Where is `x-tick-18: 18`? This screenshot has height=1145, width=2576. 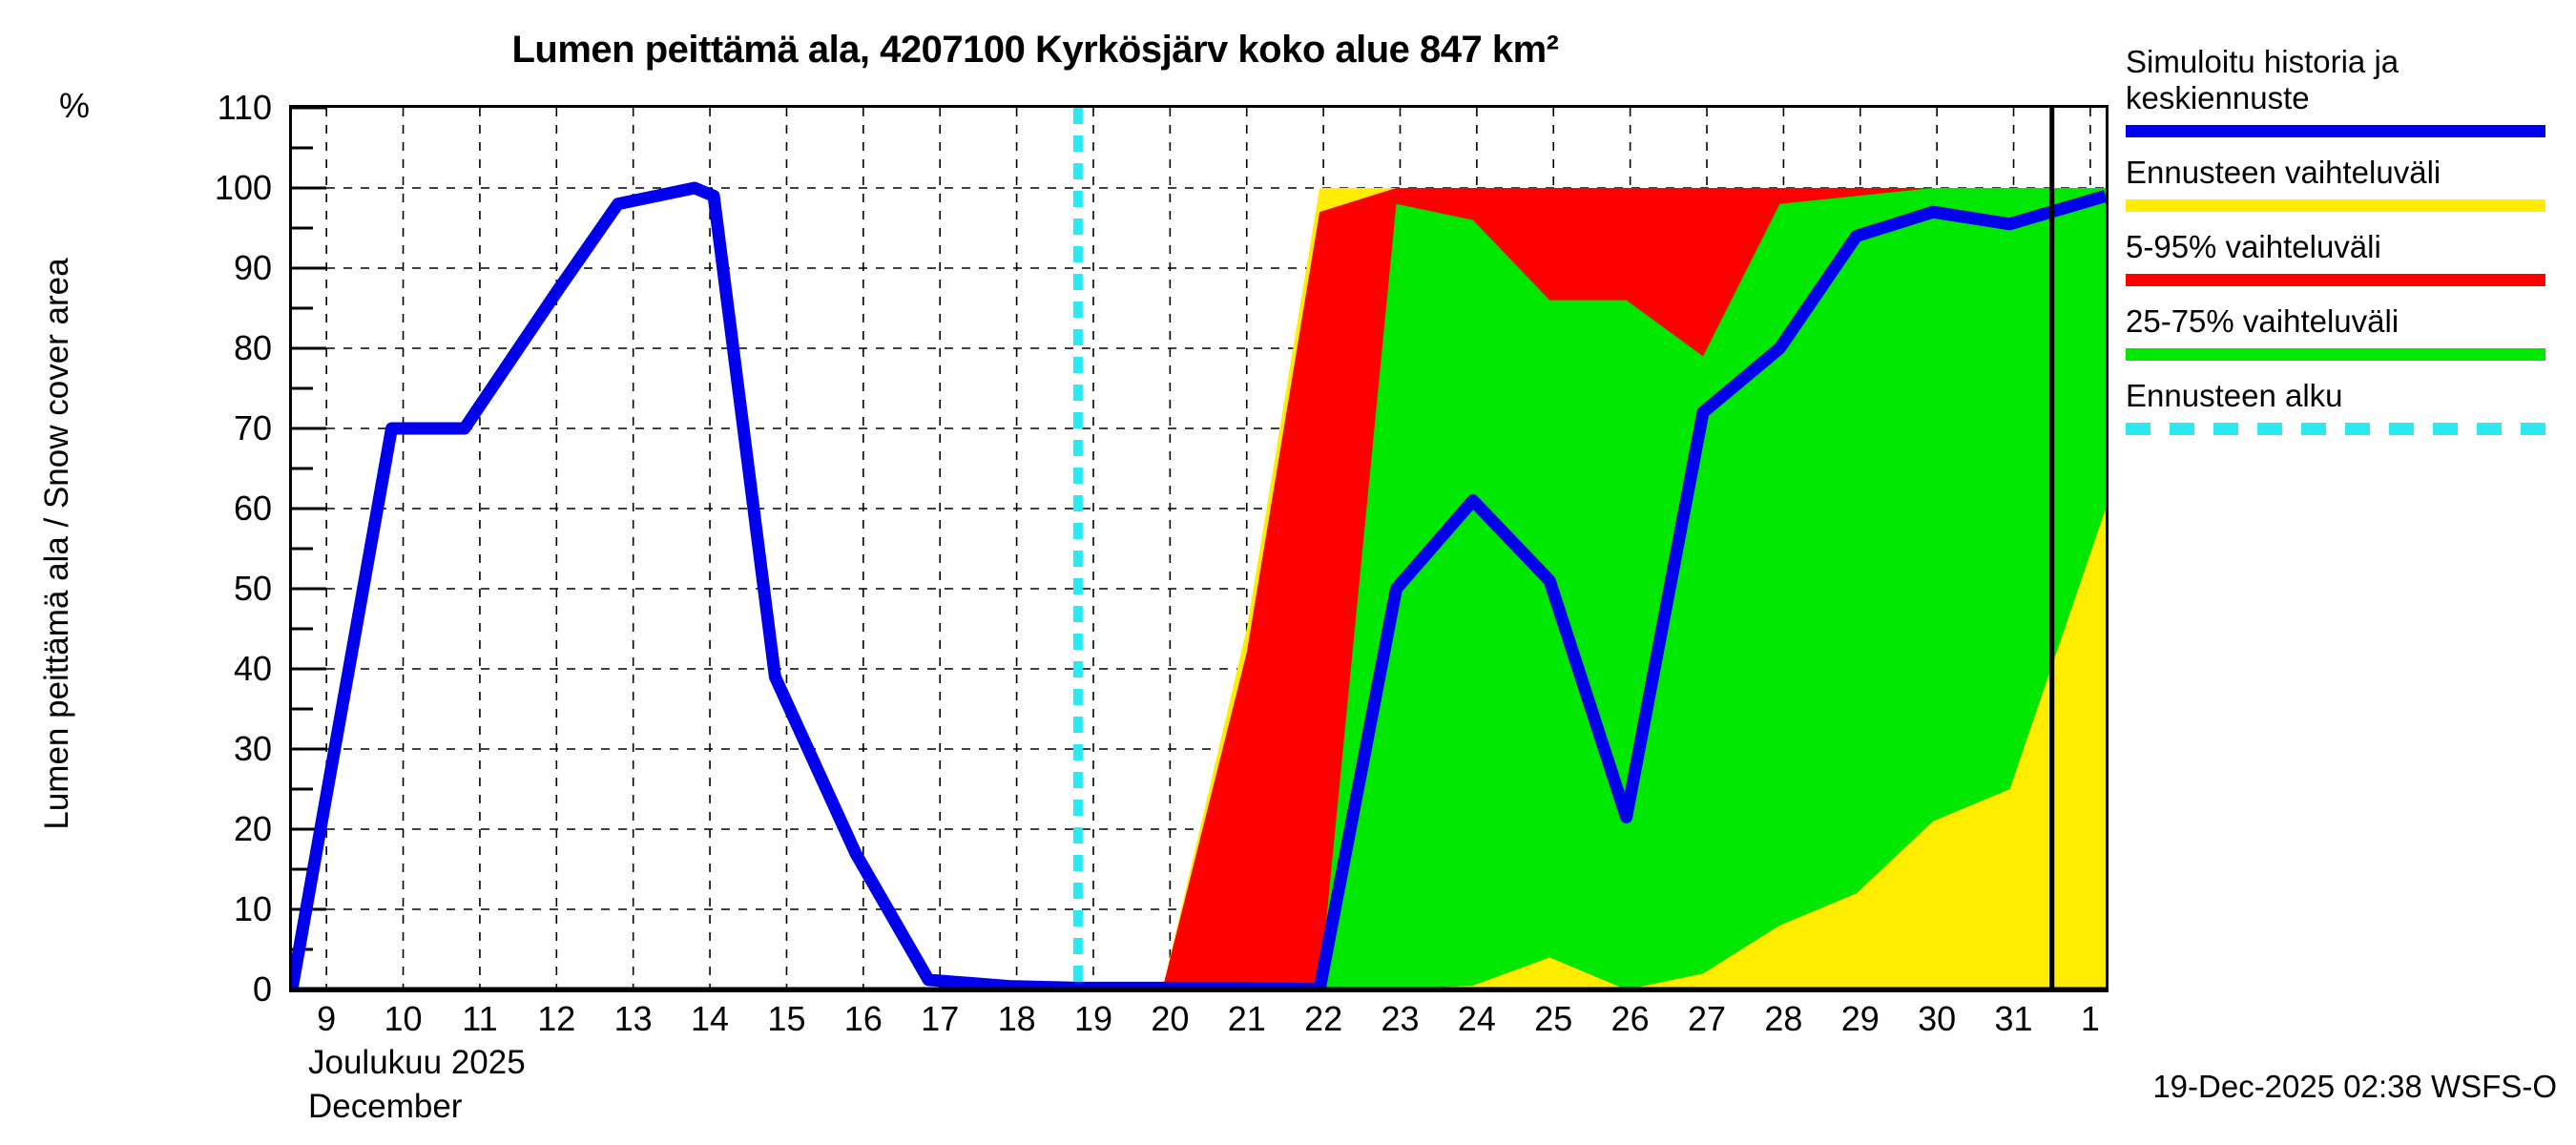
x-tick-18: 18 is located at coordinates (1016, 1018).